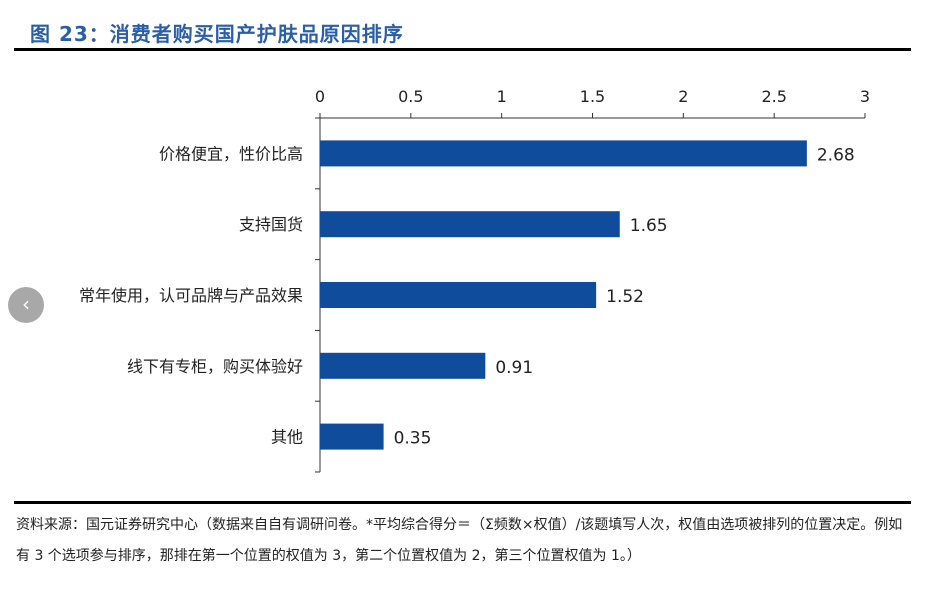 Image resolution: width=939 pixels, height=608 pixels. Describe the element at coordinates (413, 439) in the screenshot. I see `data-label: 0.35` at that location.